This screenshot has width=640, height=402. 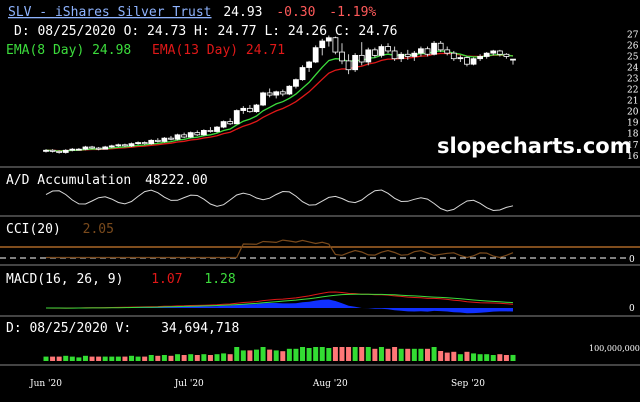 What do you see at coordinates (633, 124) in the screenshot?
I see `price-tick-label: 19` at bounding box center [633, 124].